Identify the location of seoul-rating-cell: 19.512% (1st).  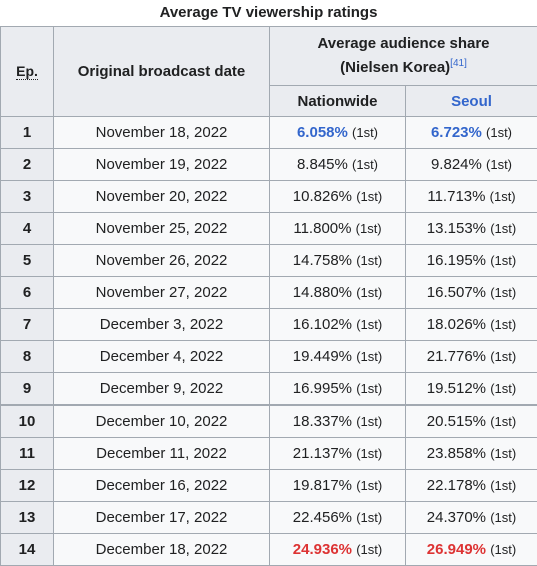
(471, 389).